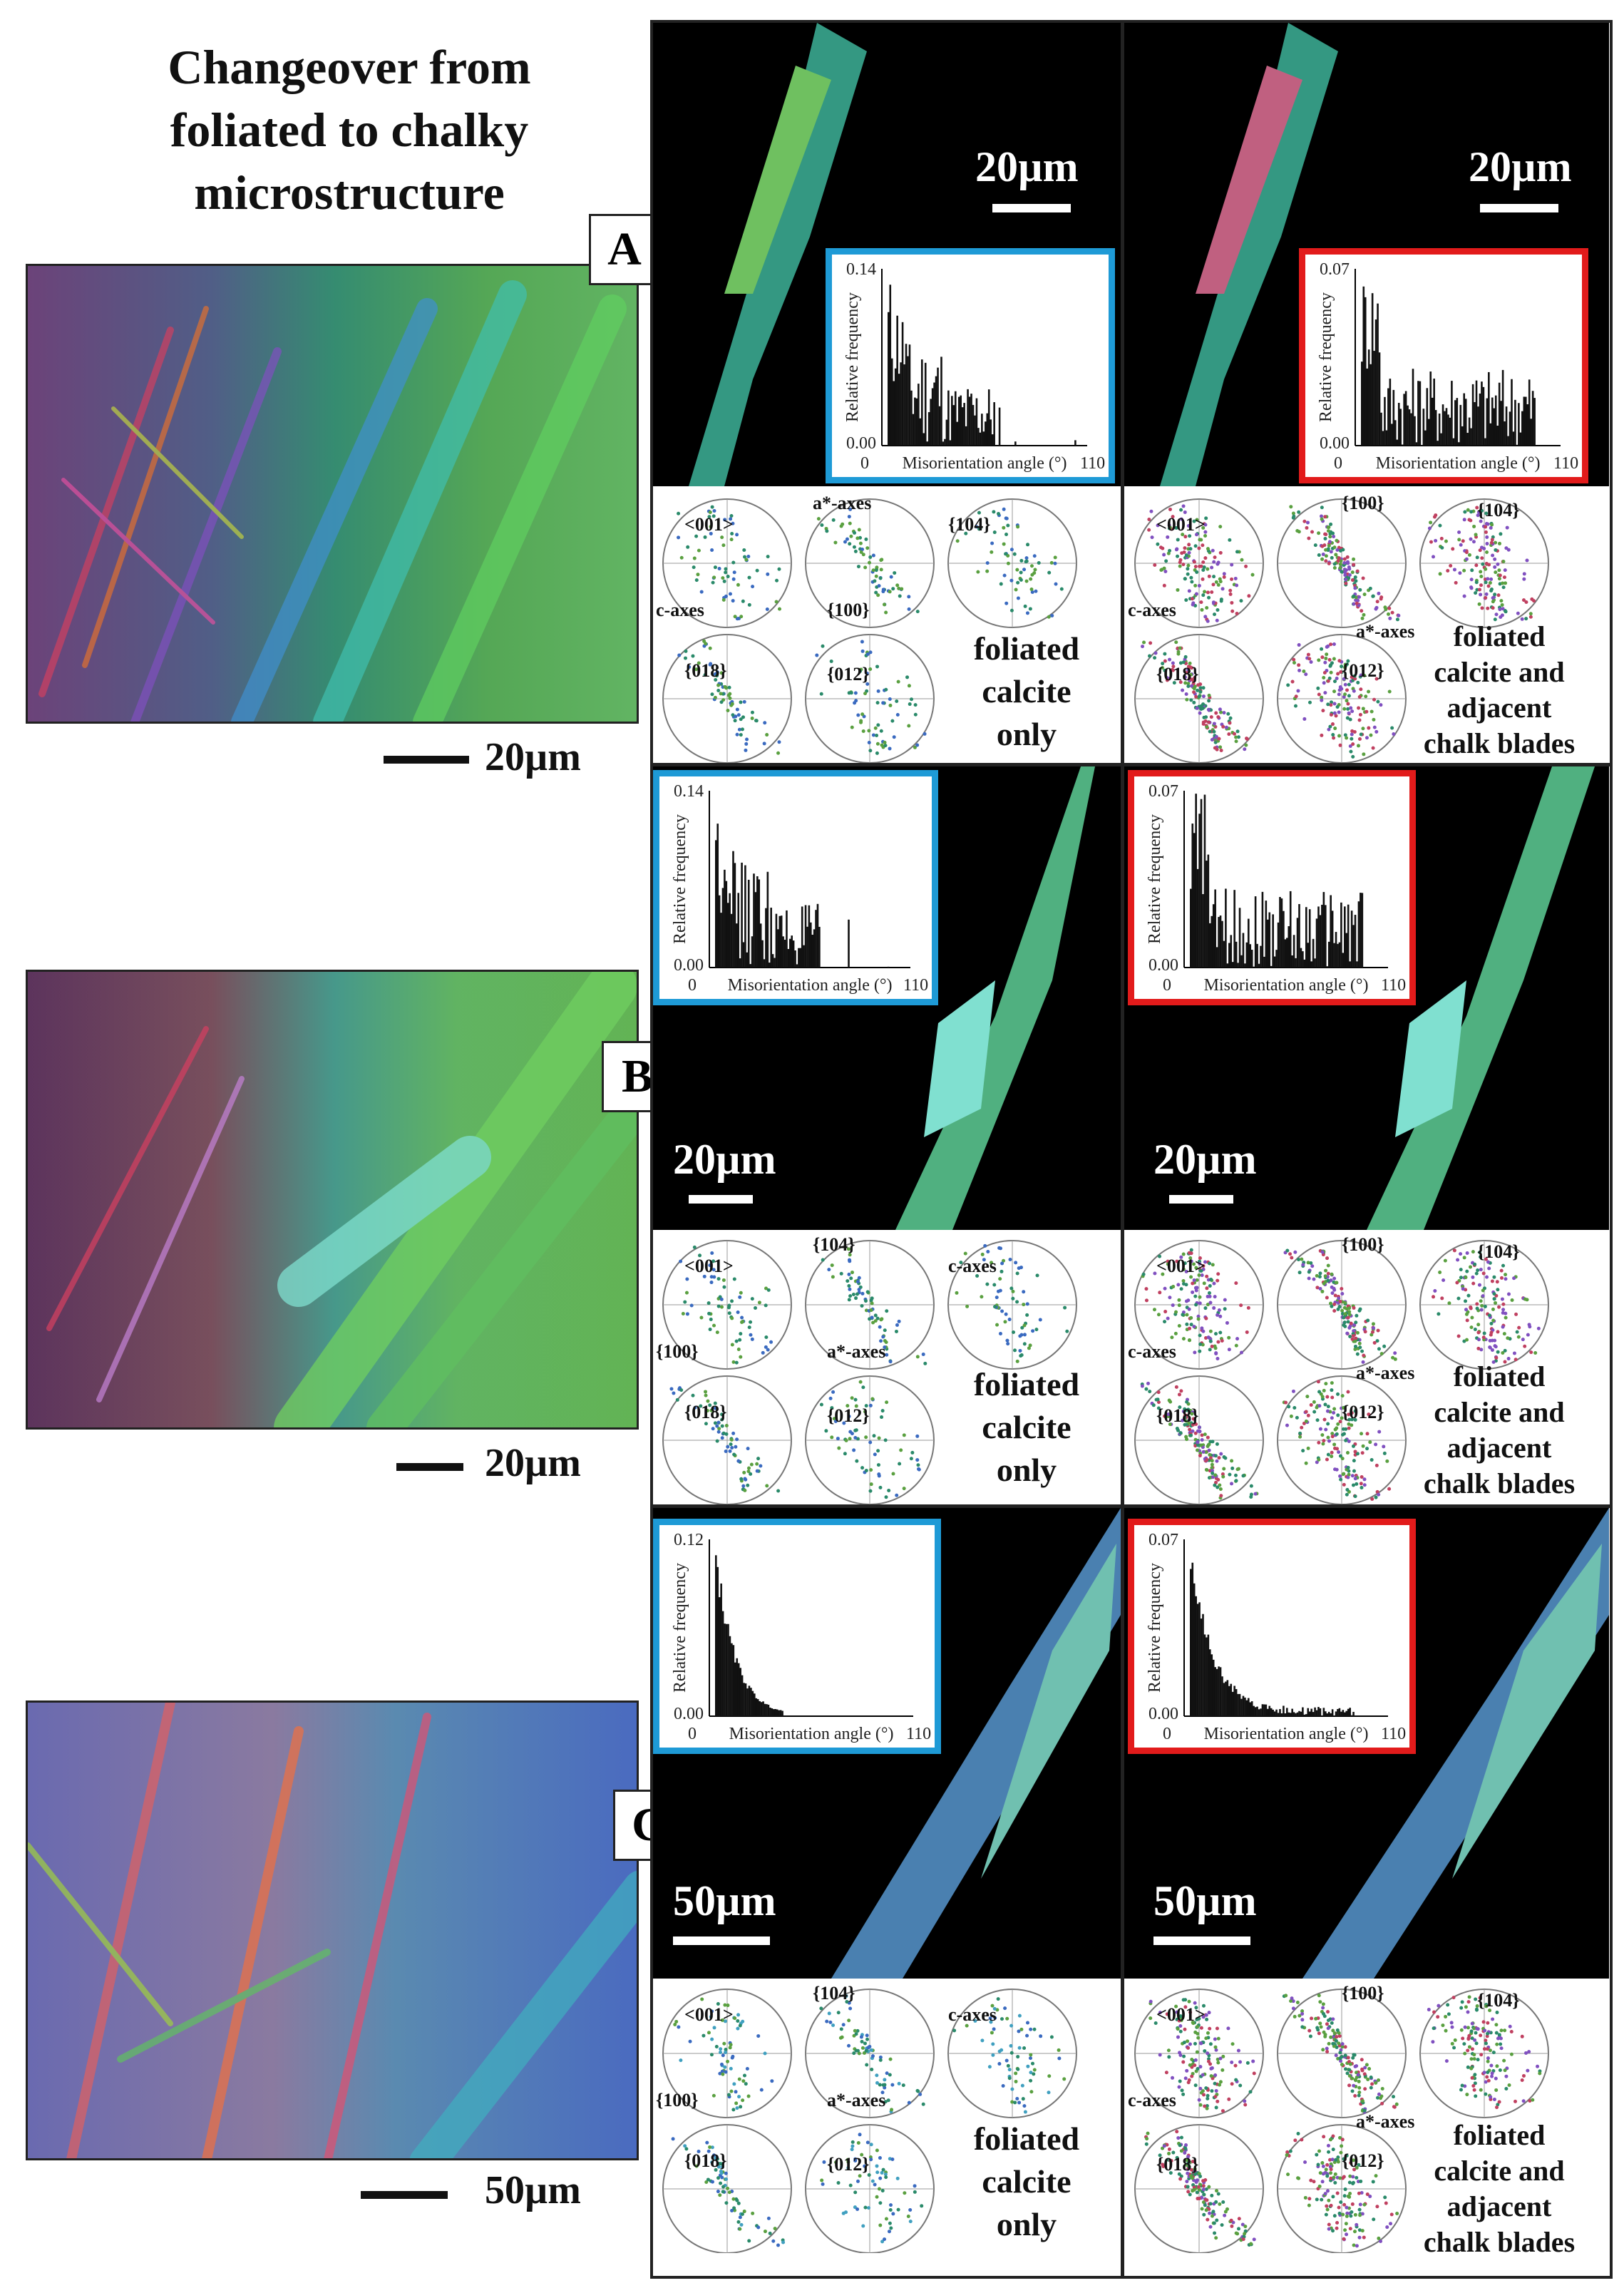  I want to click on panel-a-right-scale-bar, so click(1519, 208).